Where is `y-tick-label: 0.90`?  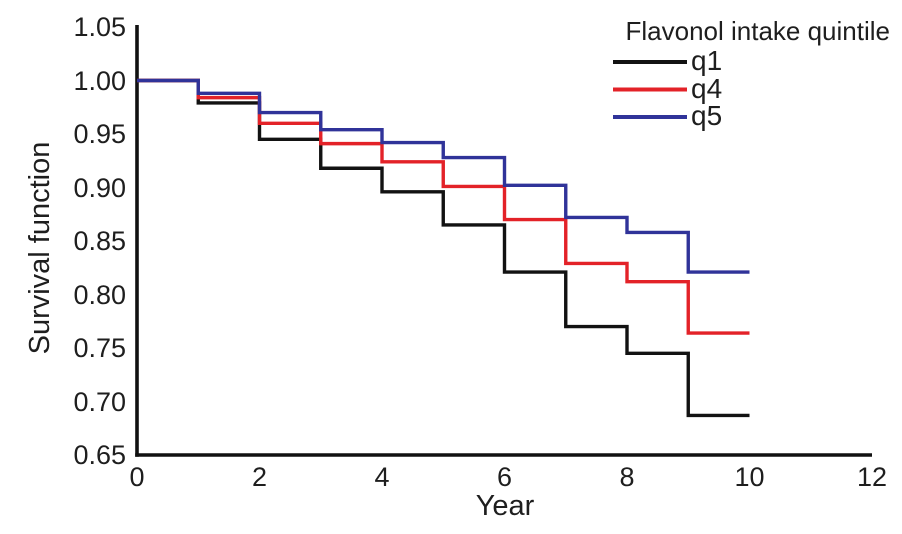
y-tick-label: 0.90 is located at coordinates (99, 187).